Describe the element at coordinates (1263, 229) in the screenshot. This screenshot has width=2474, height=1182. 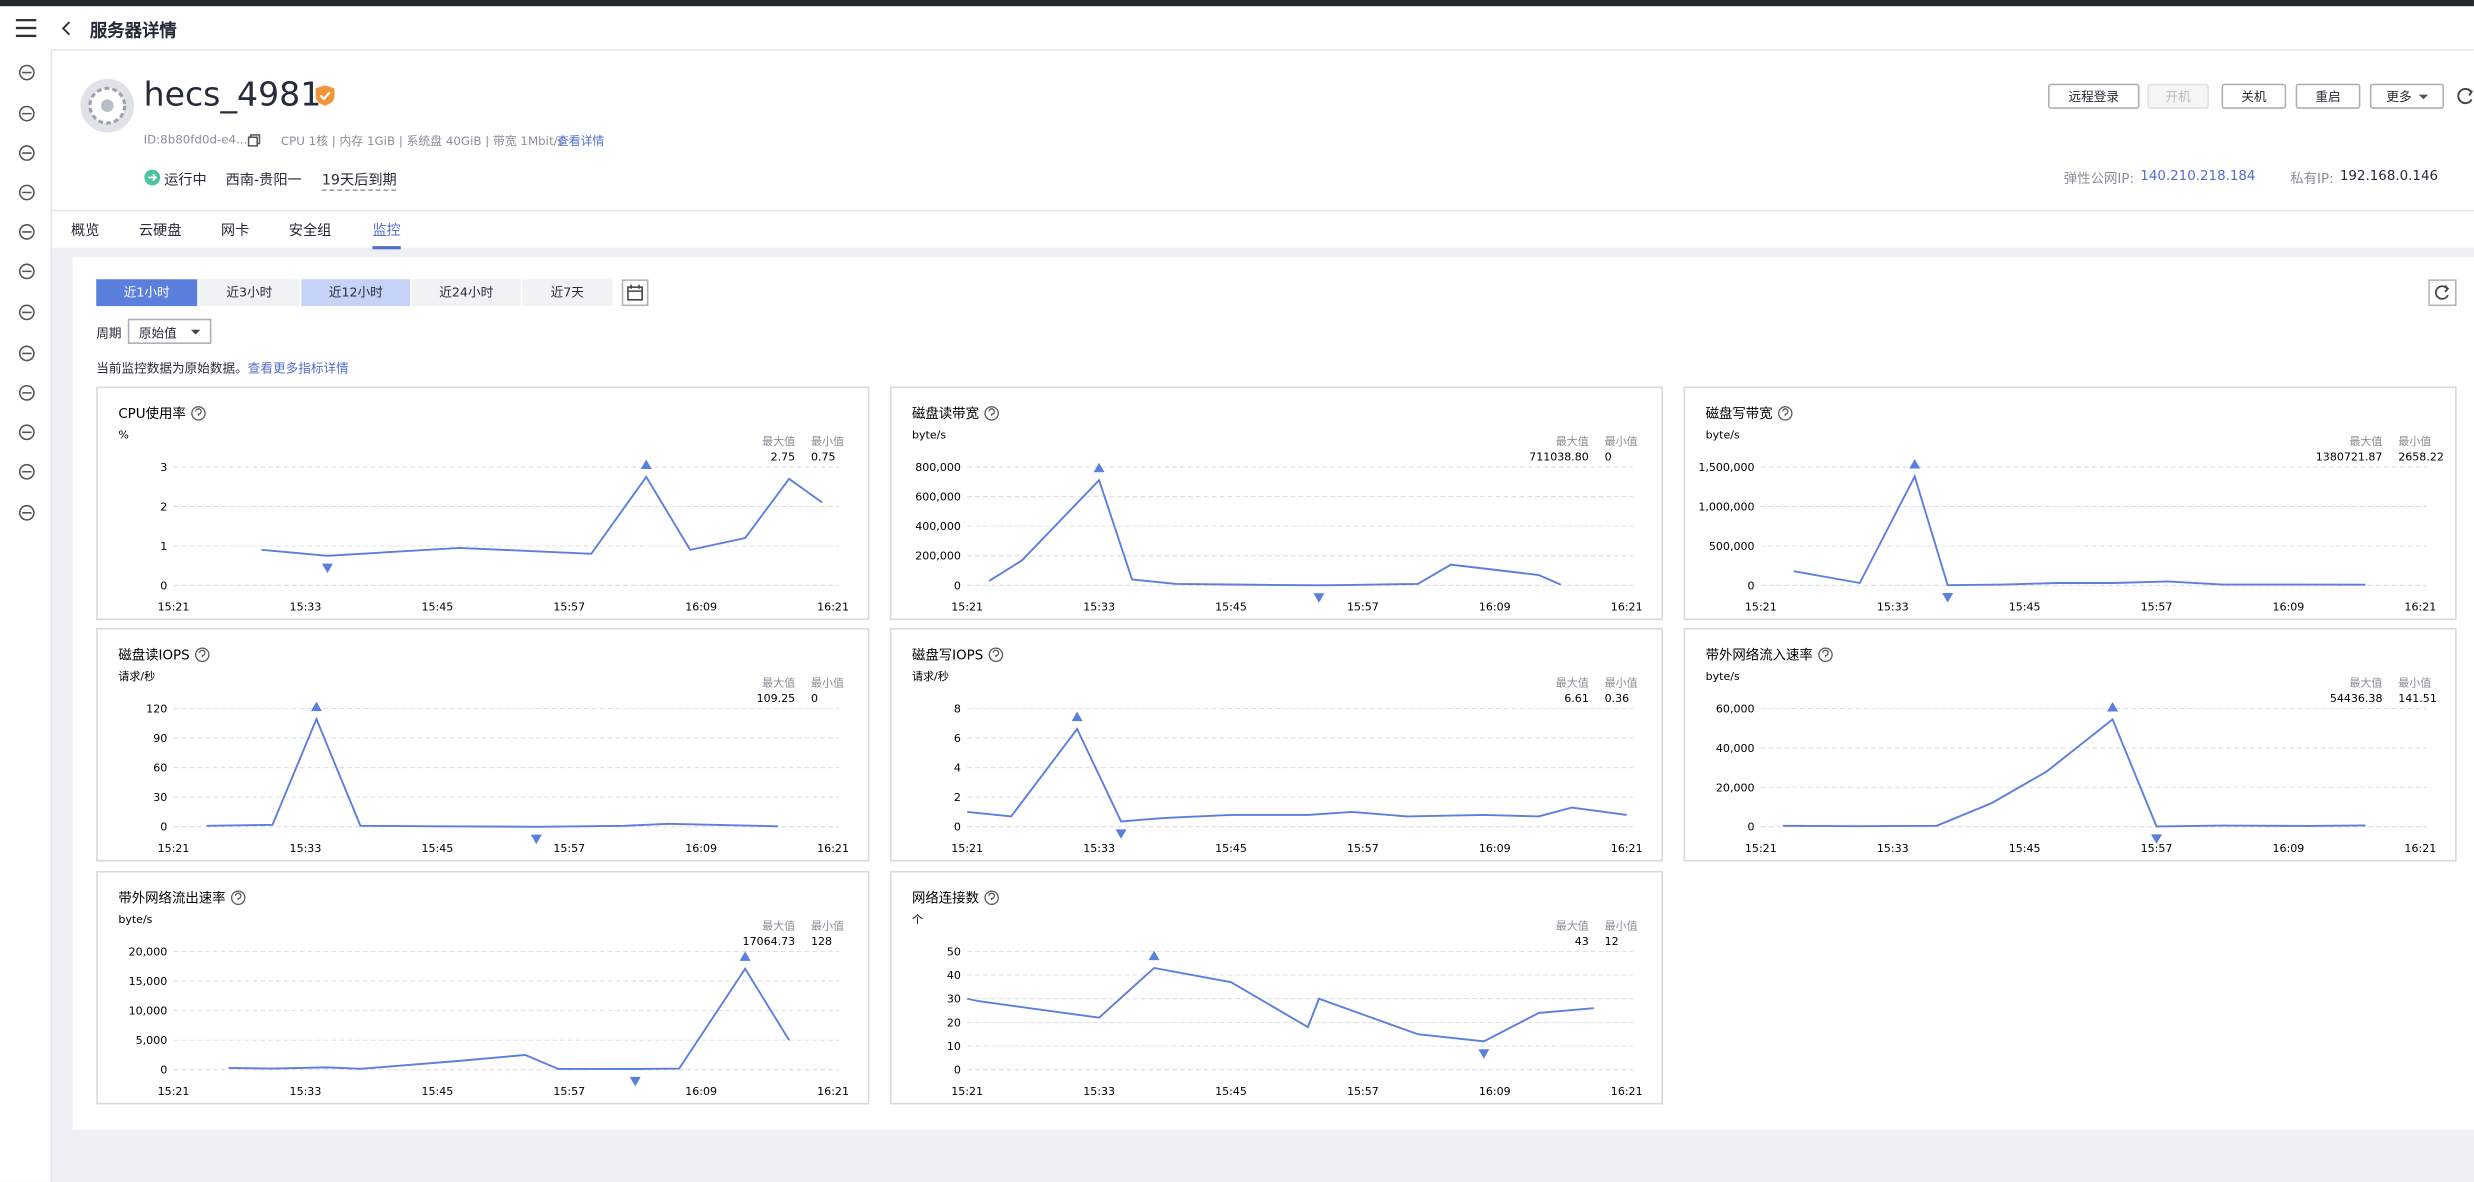
I see `tab-bar: 概览 云硬盘 网卡 安全组 监控` at that location.